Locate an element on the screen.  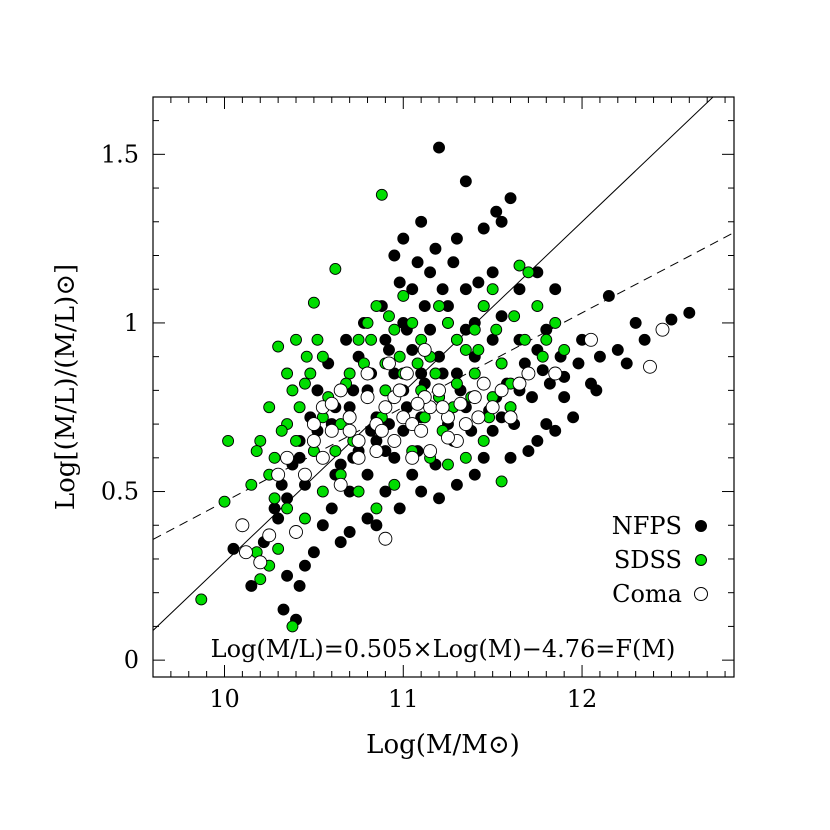
legend-label-coma: Coma is located at coordinates (647, 594).